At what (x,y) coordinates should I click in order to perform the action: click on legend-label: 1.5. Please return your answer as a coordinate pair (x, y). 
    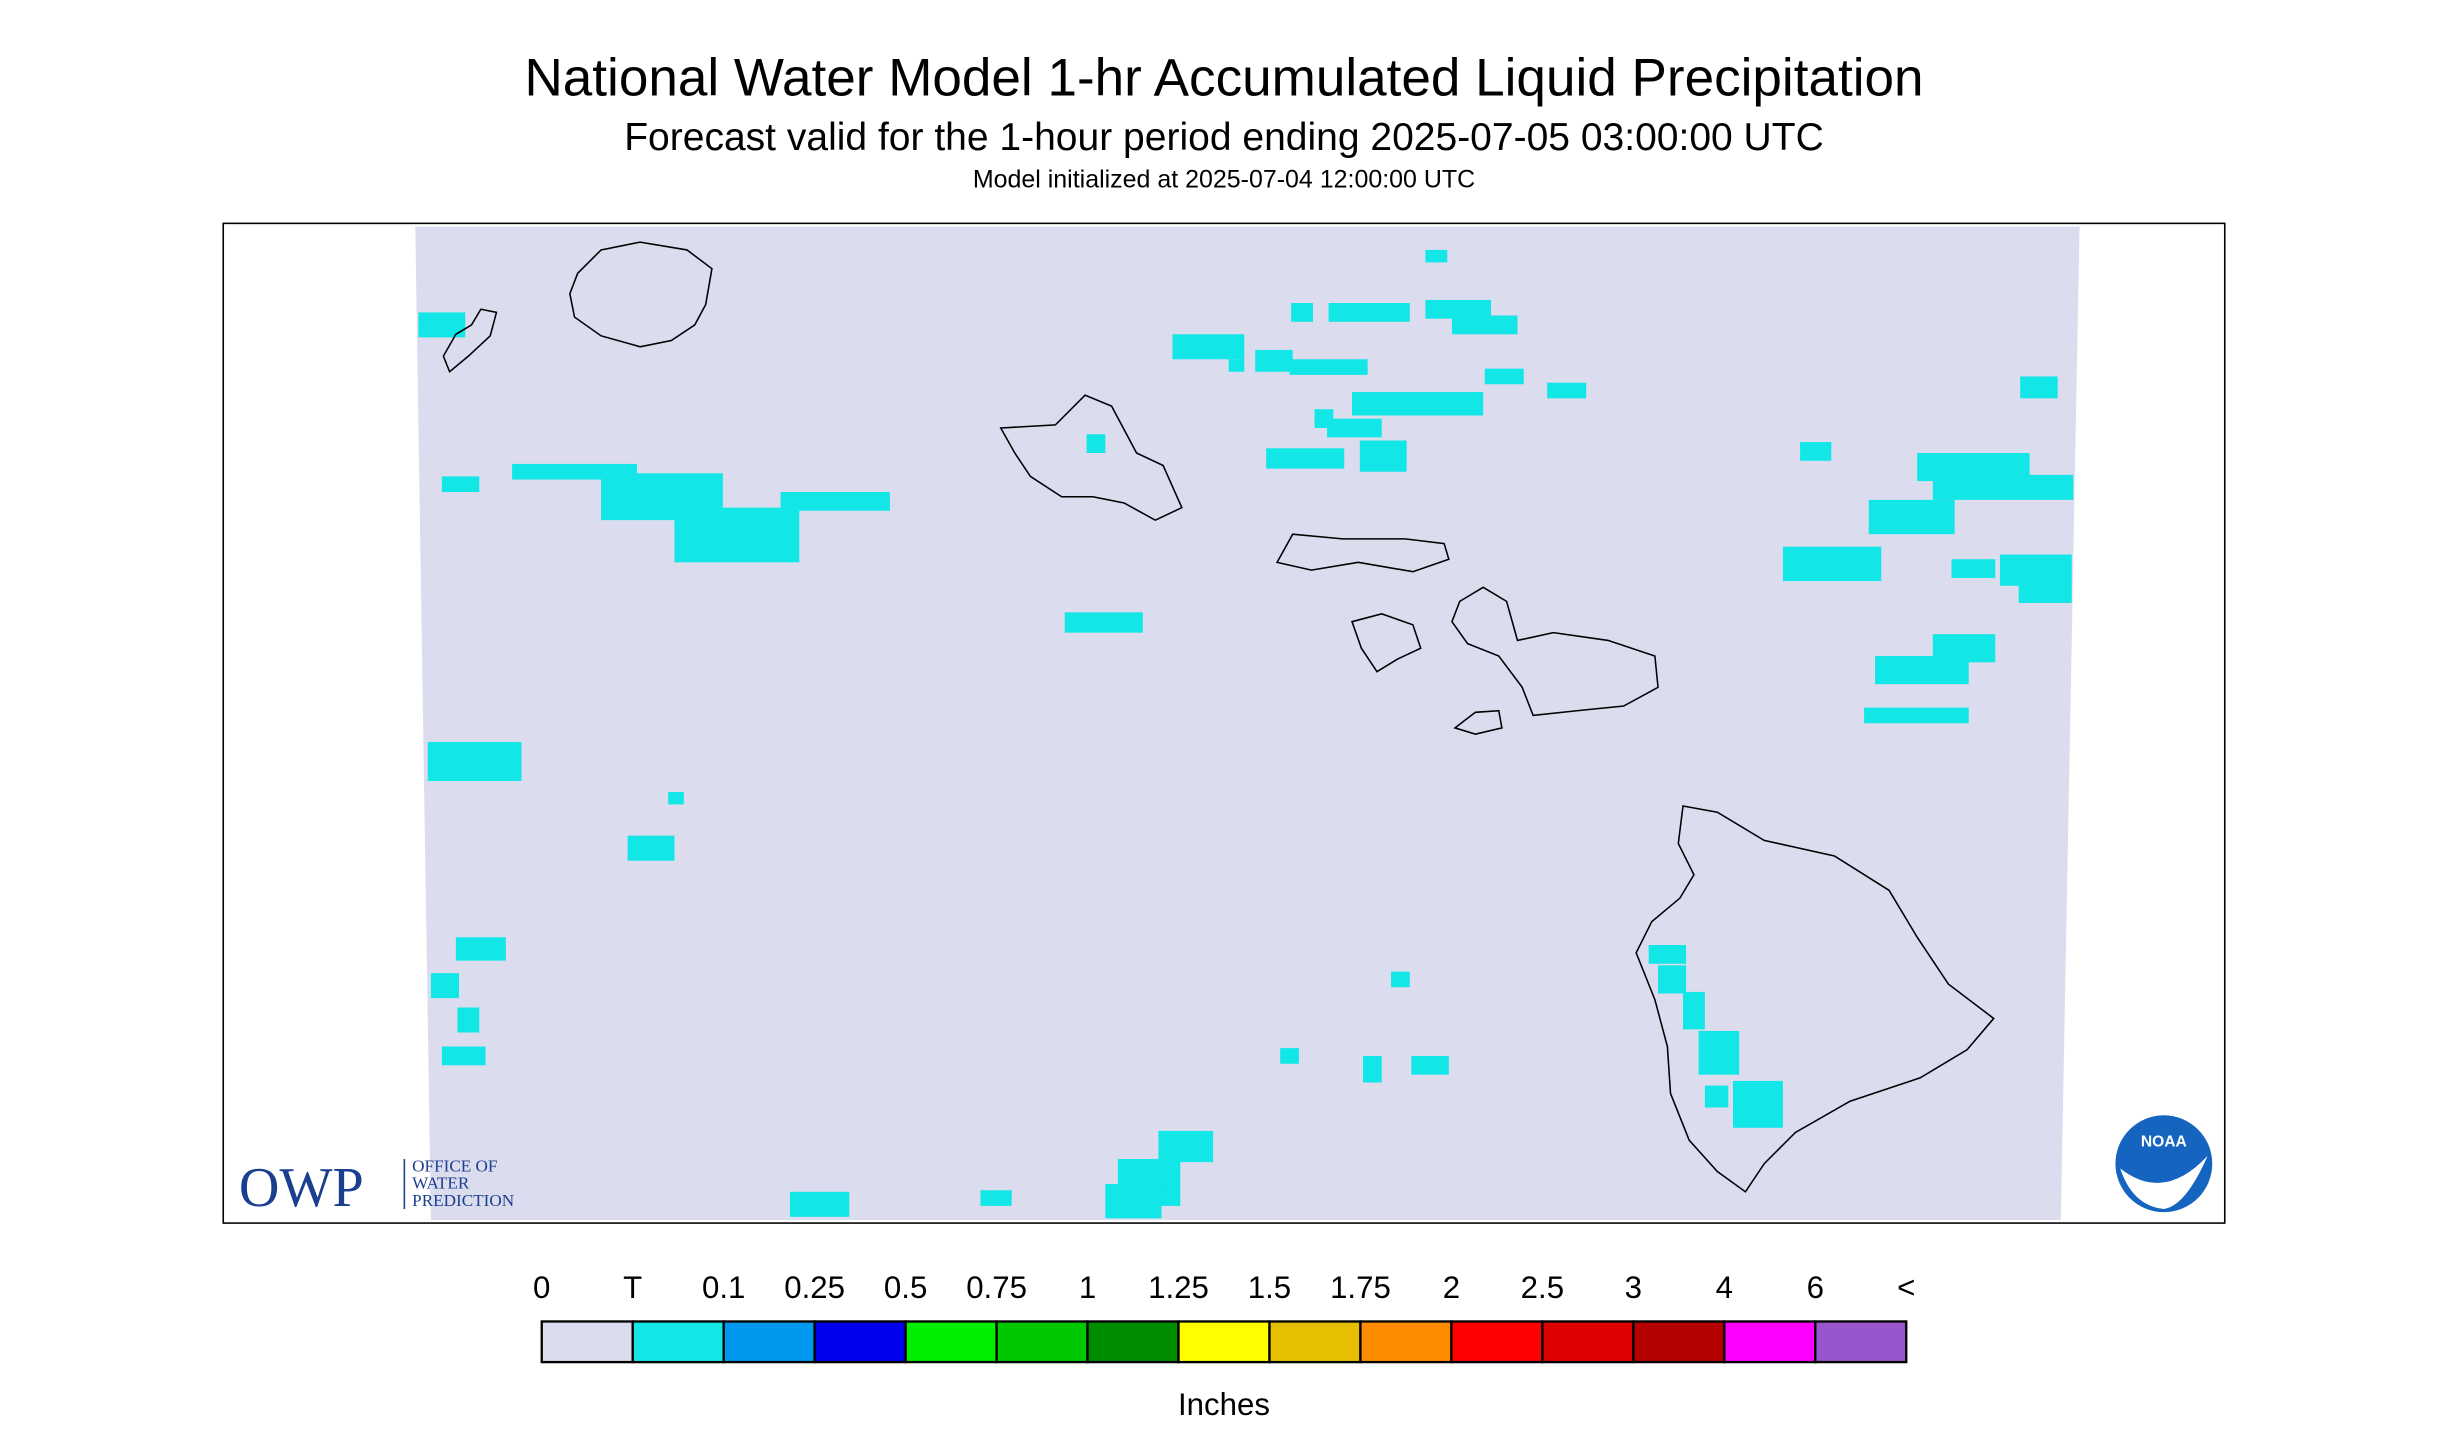
    Looking at the image, I should click on (1269, 1287).